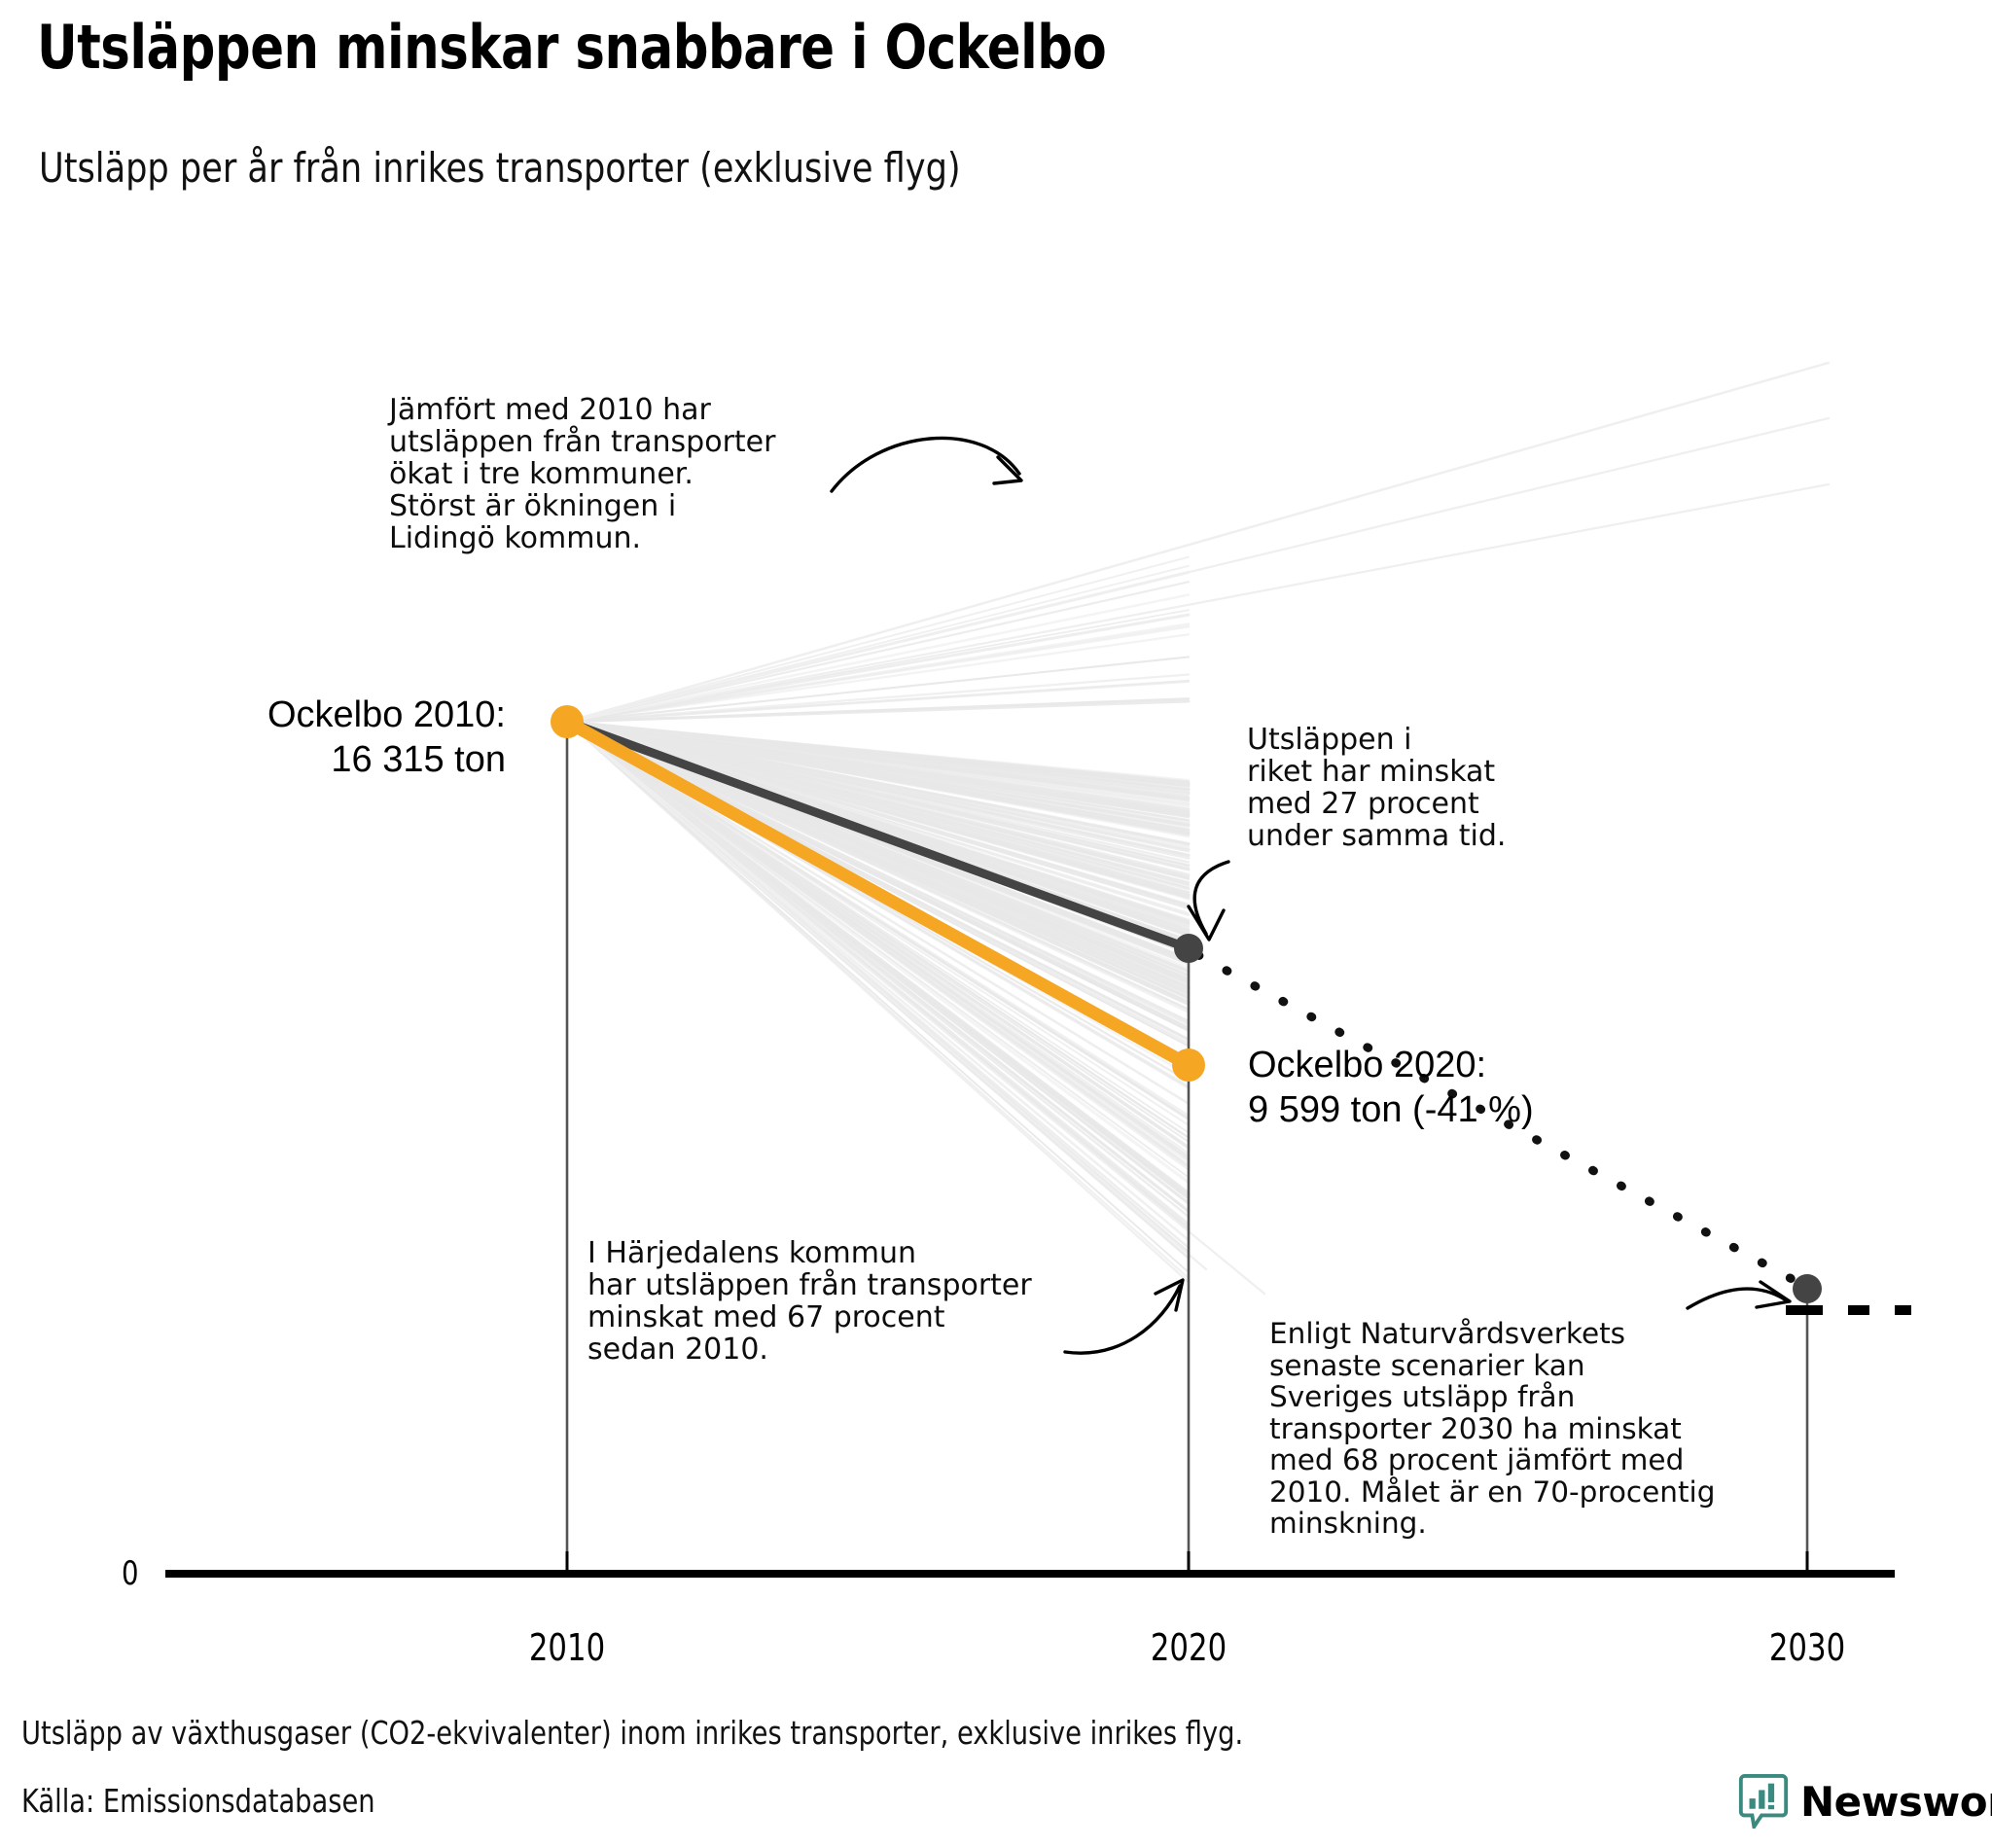  I want to click on arrow-lidingo, so click(925, 464).